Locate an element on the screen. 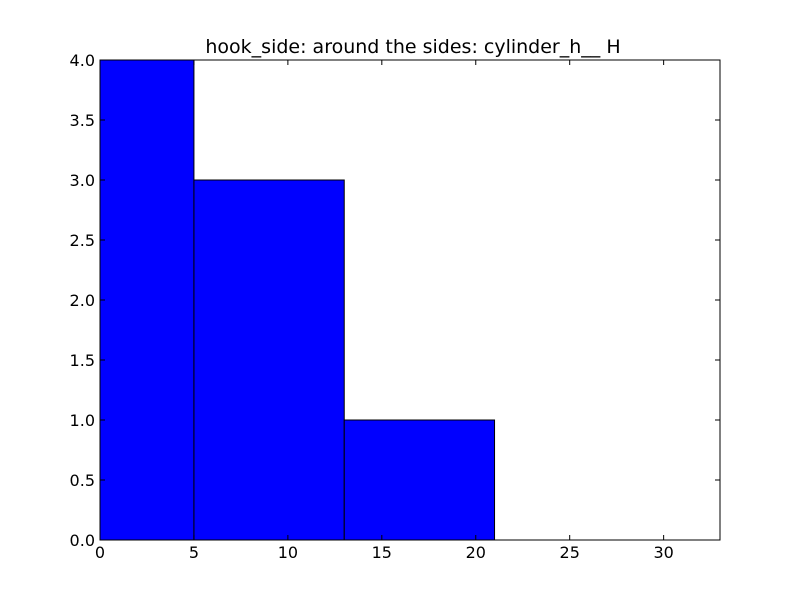 This screenshot has width=800, height=600. x-tick-label: 30 is located at coordinates (663, 552).